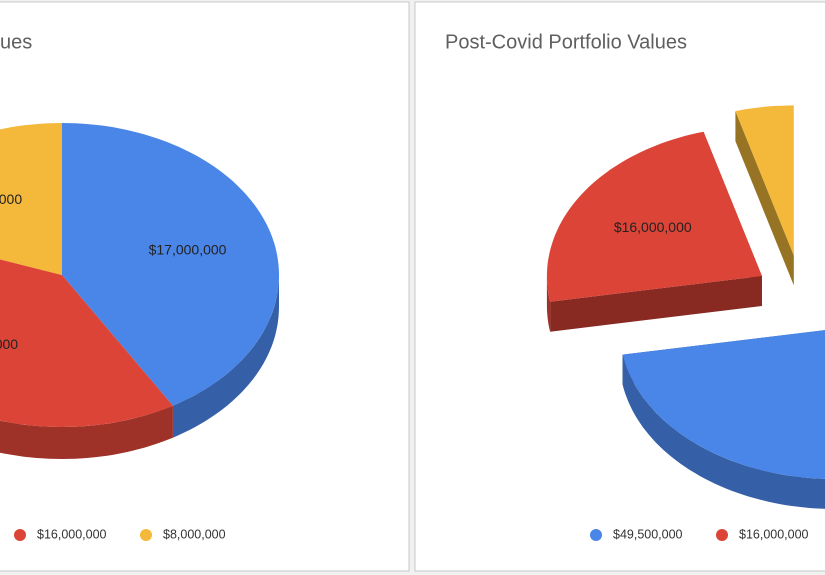 This screenshot has width=825, height=575. I want to click on data-label: $8,000,000, so click(11, 199).